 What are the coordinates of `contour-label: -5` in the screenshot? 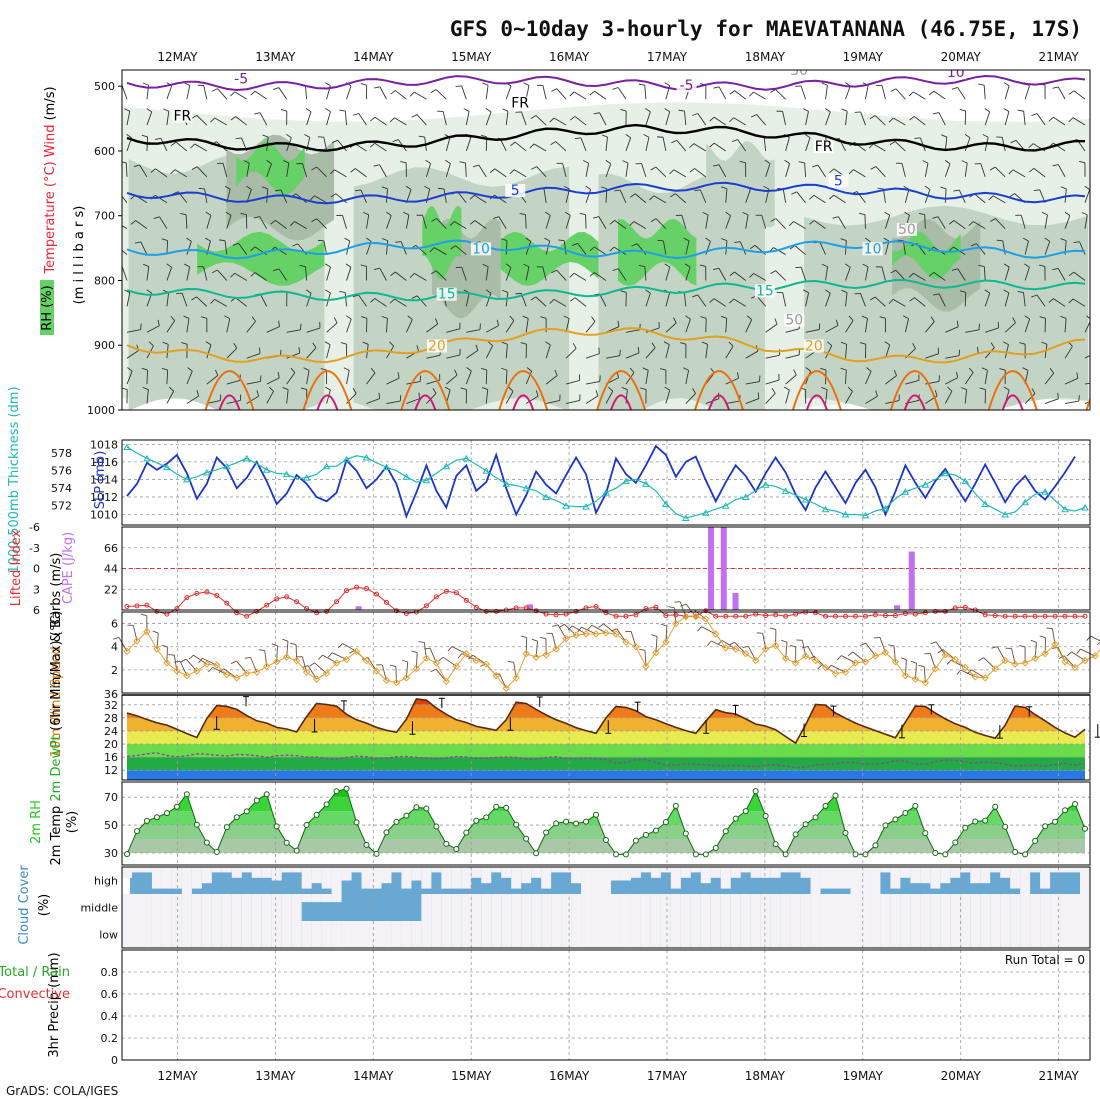 It's located at (241, 80).